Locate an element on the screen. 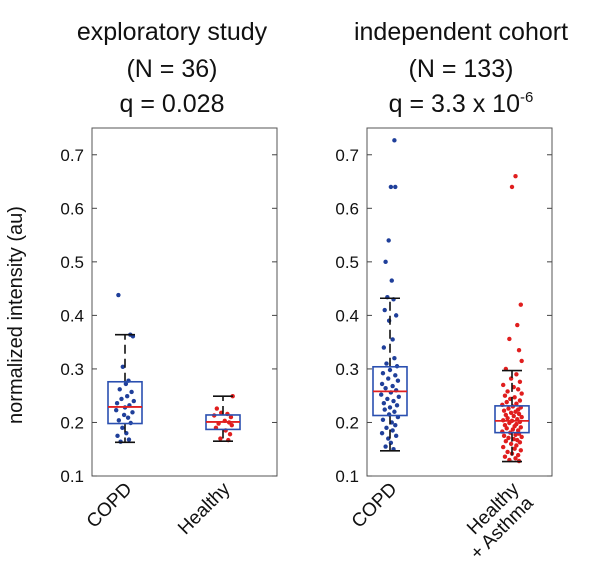  category-label-line: COPD is located at coordinates (110, 506).